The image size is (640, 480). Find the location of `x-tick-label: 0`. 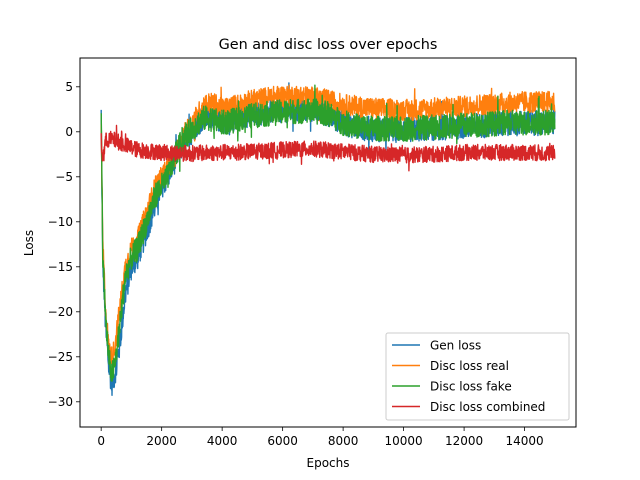

x-tick-label: 0 is located at coordinates (101, 441).